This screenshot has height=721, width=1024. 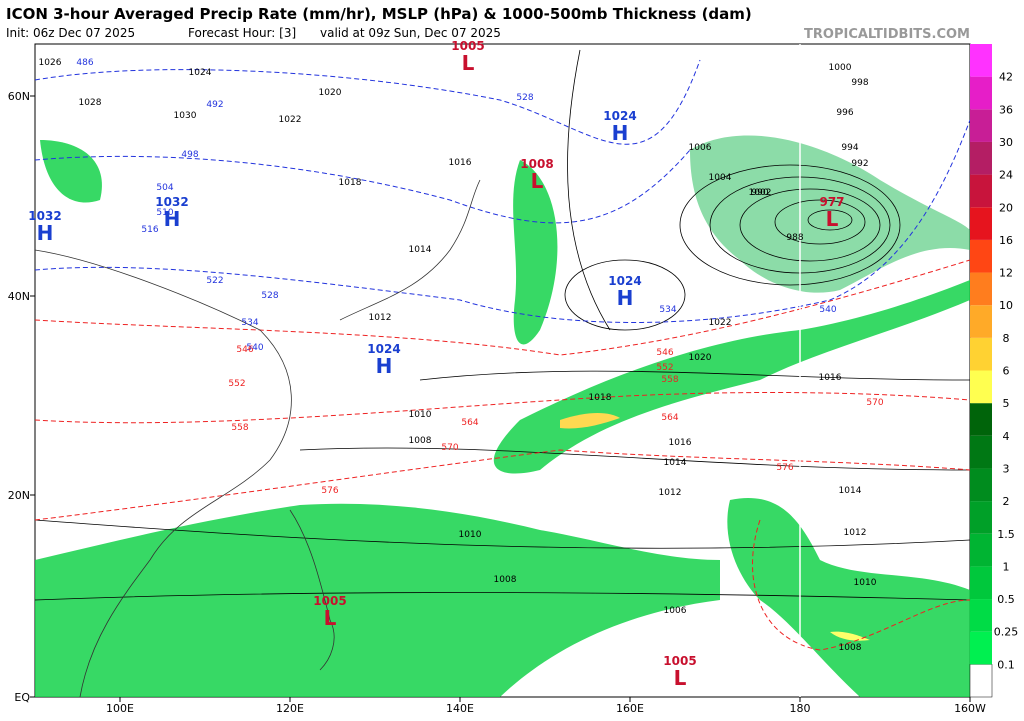 I want to click on thickness-label: 498, so click(x=189, y=155).